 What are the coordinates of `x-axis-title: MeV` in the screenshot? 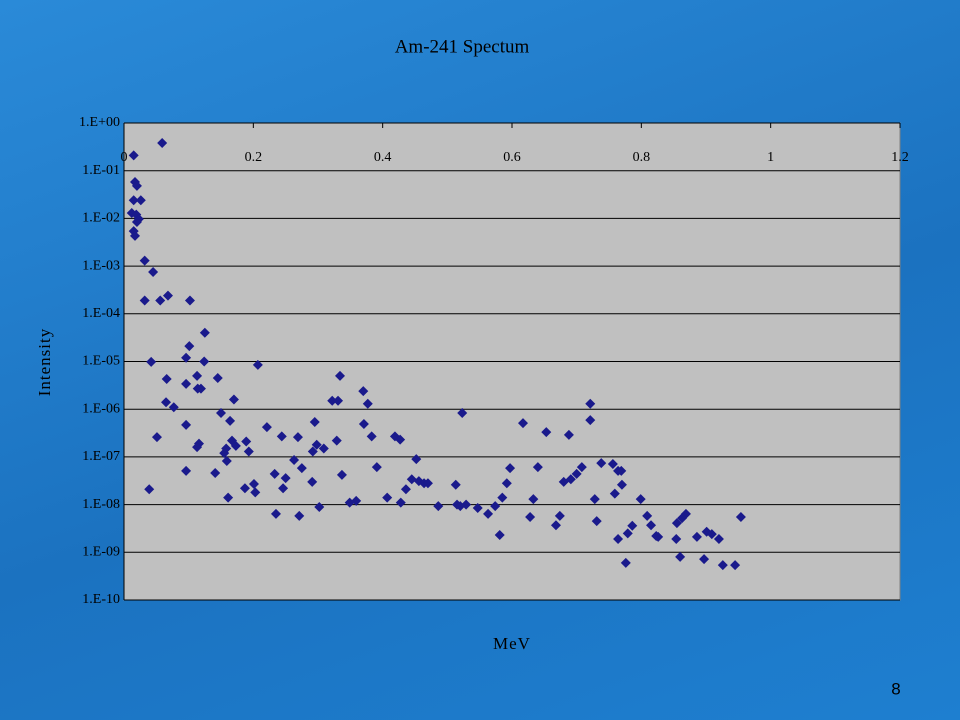 It's located at (512, 643).